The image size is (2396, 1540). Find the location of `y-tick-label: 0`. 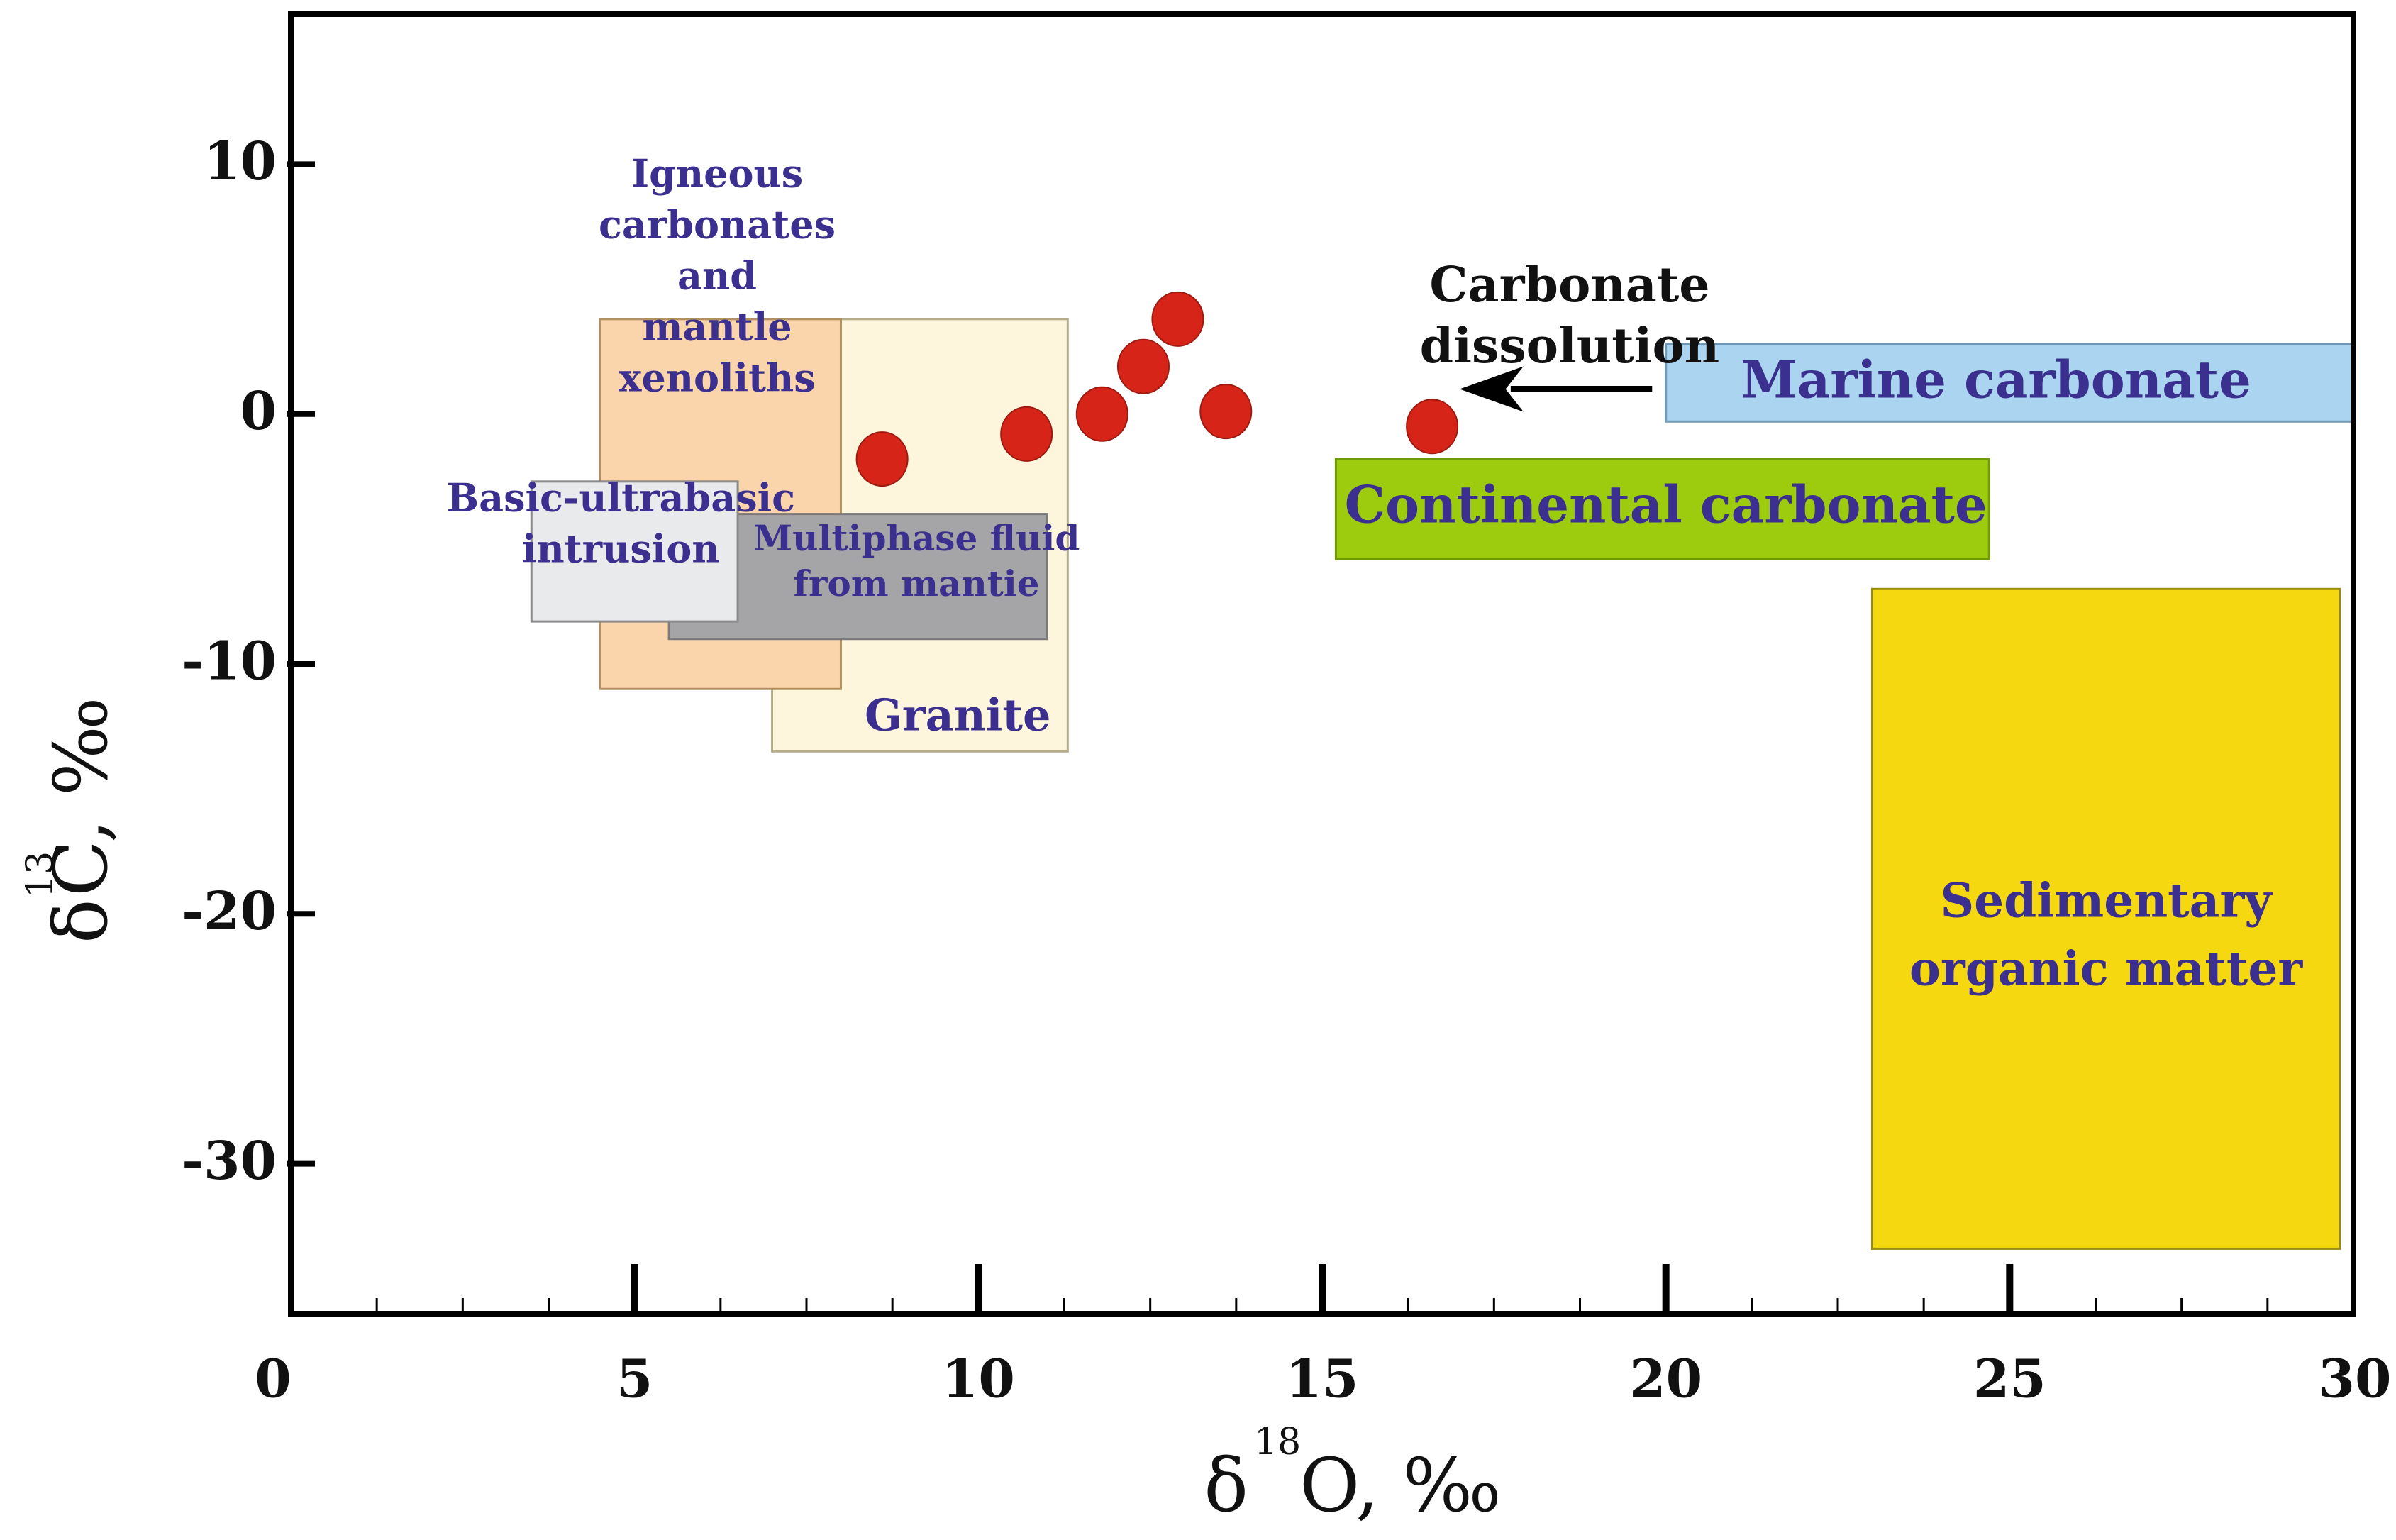

y-tick-label: 0 is located at coordinates (258, 411).